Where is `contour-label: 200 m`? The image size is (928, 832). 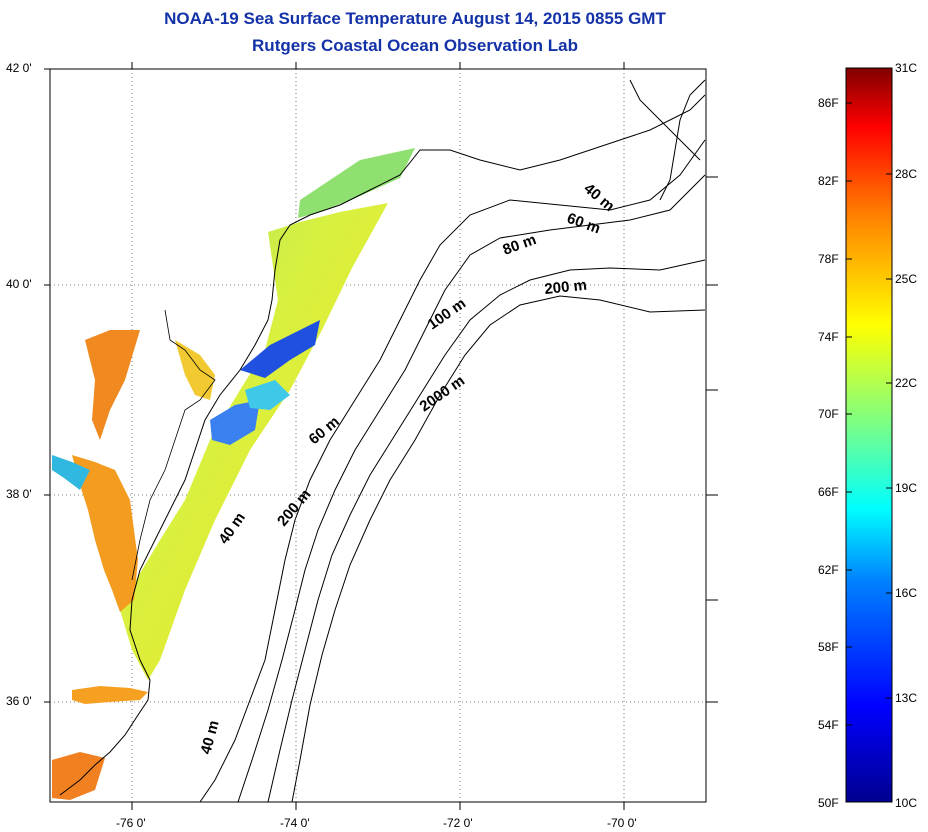
contour-label: 200 m is located at coordinates (566, 287).